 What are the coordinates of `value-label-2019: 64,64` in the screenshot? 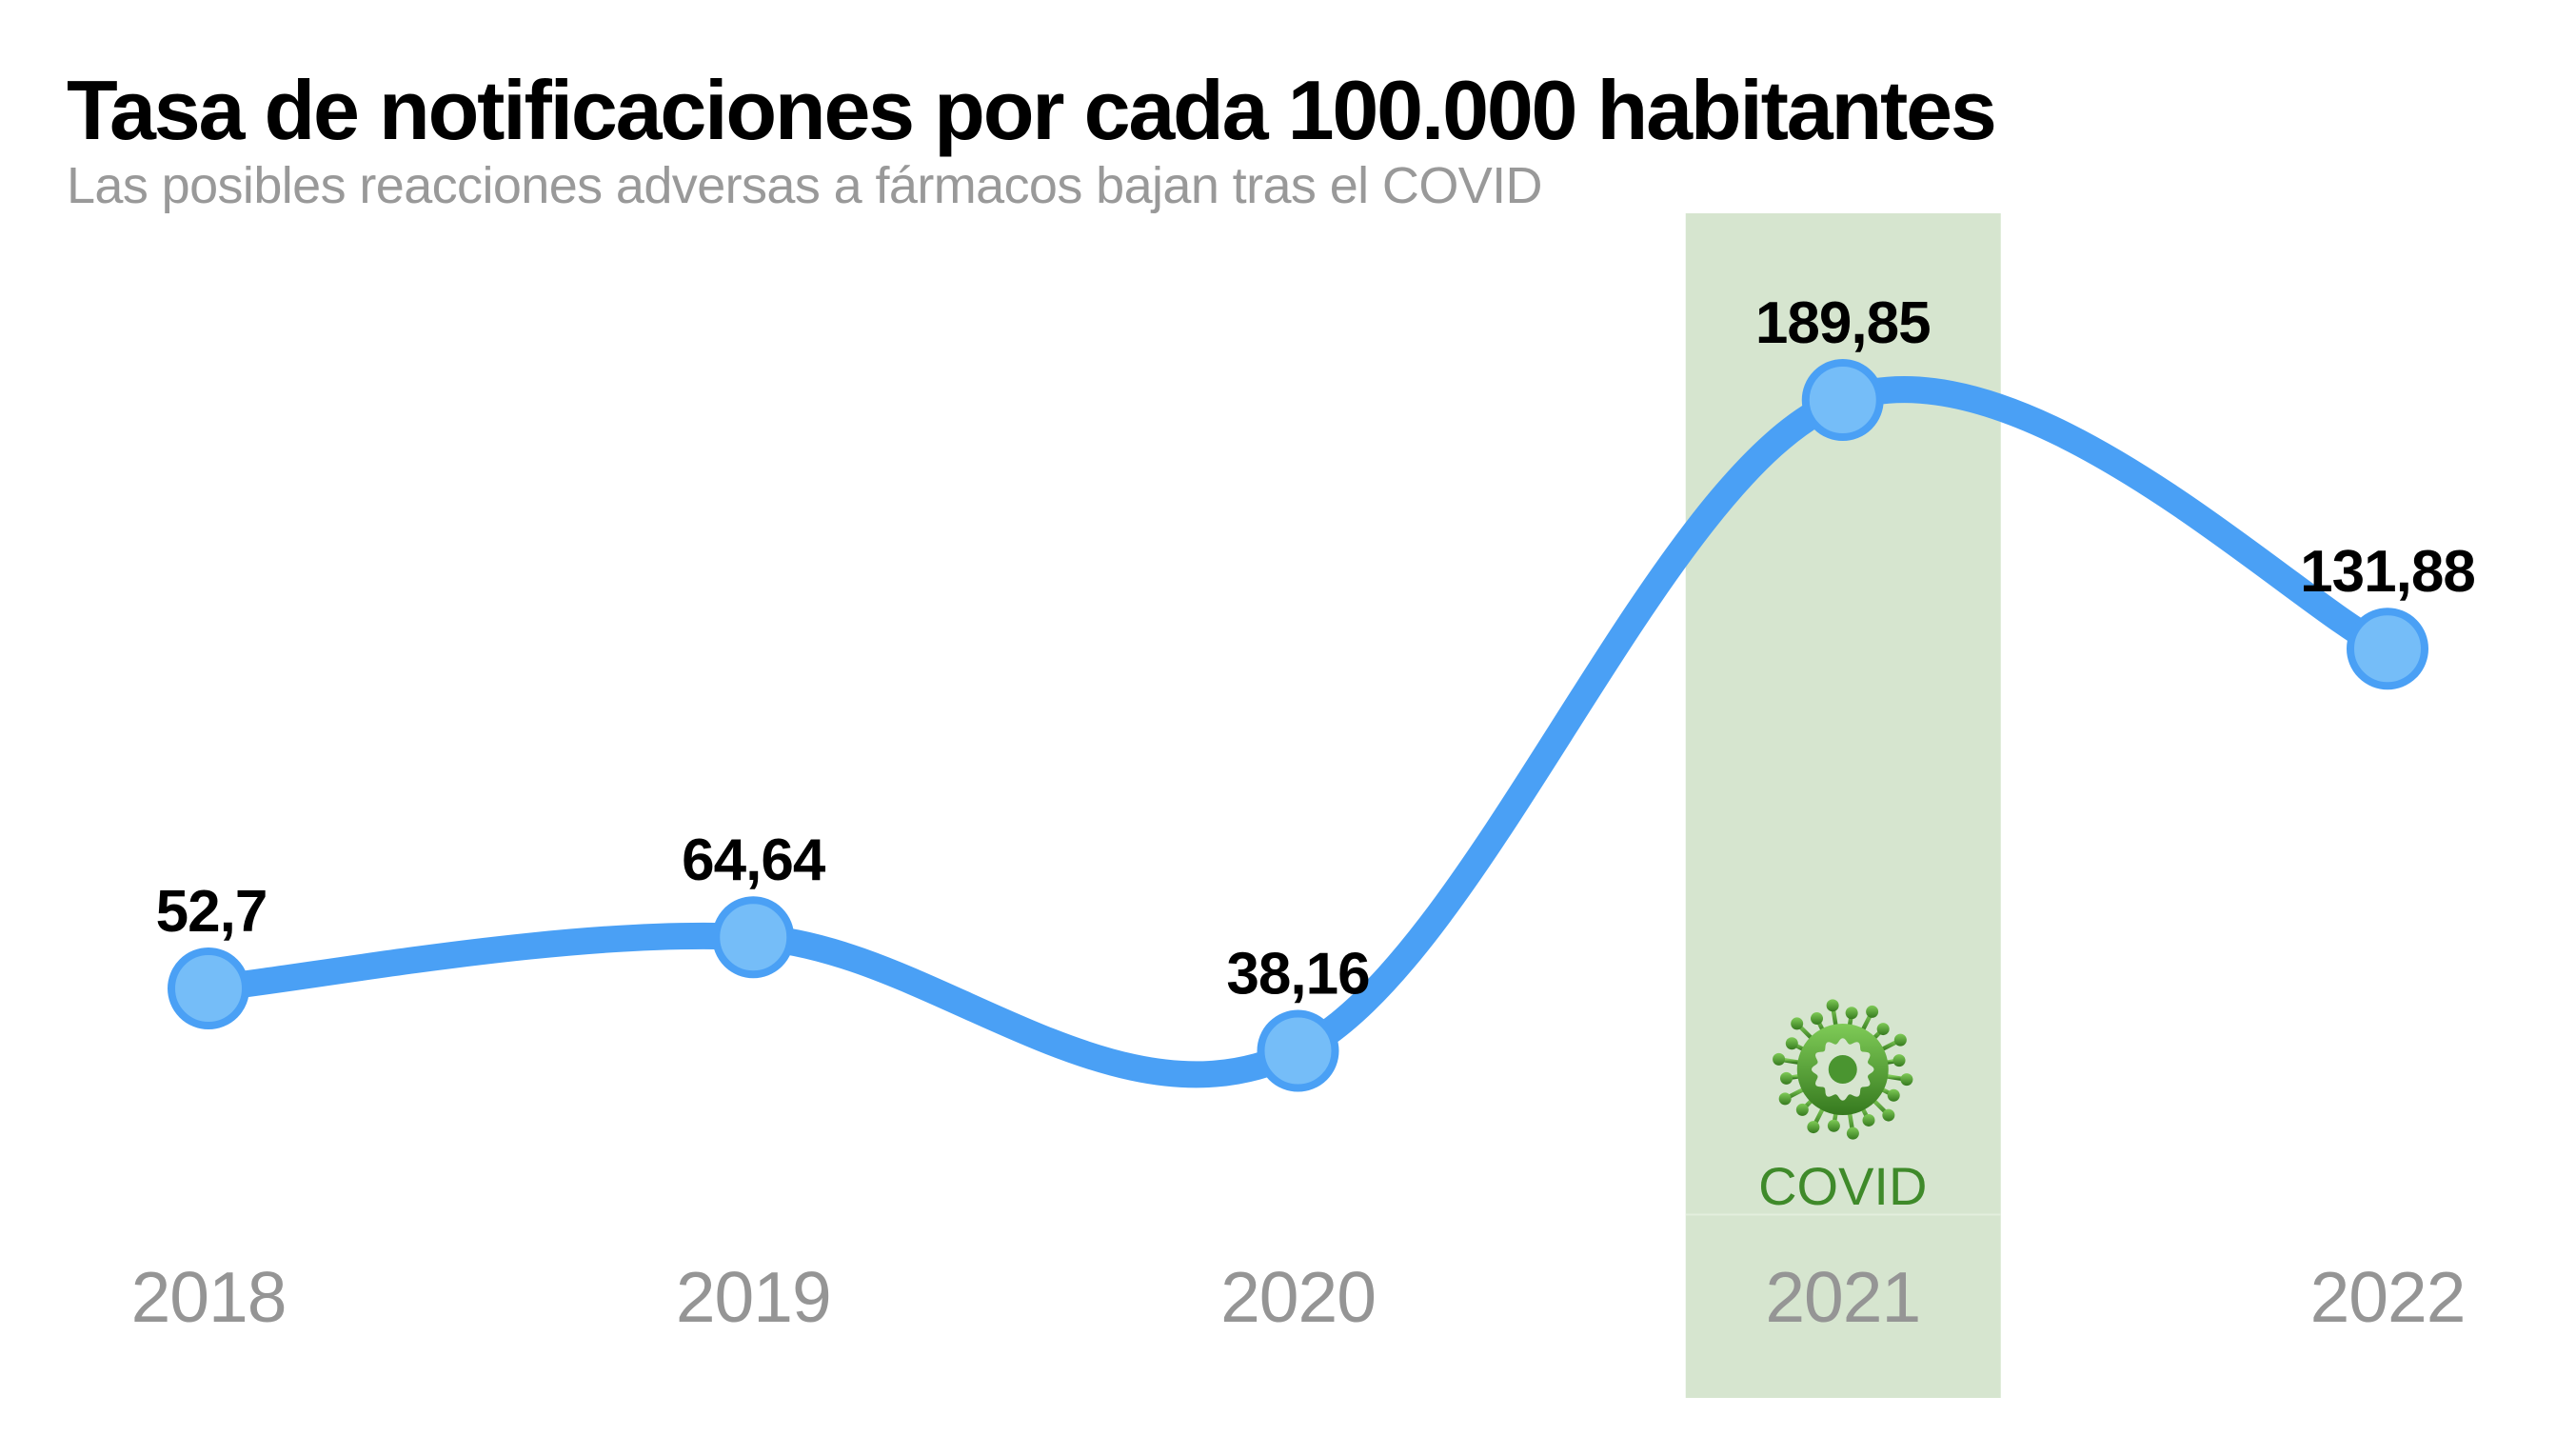 It's located at (754, 860).